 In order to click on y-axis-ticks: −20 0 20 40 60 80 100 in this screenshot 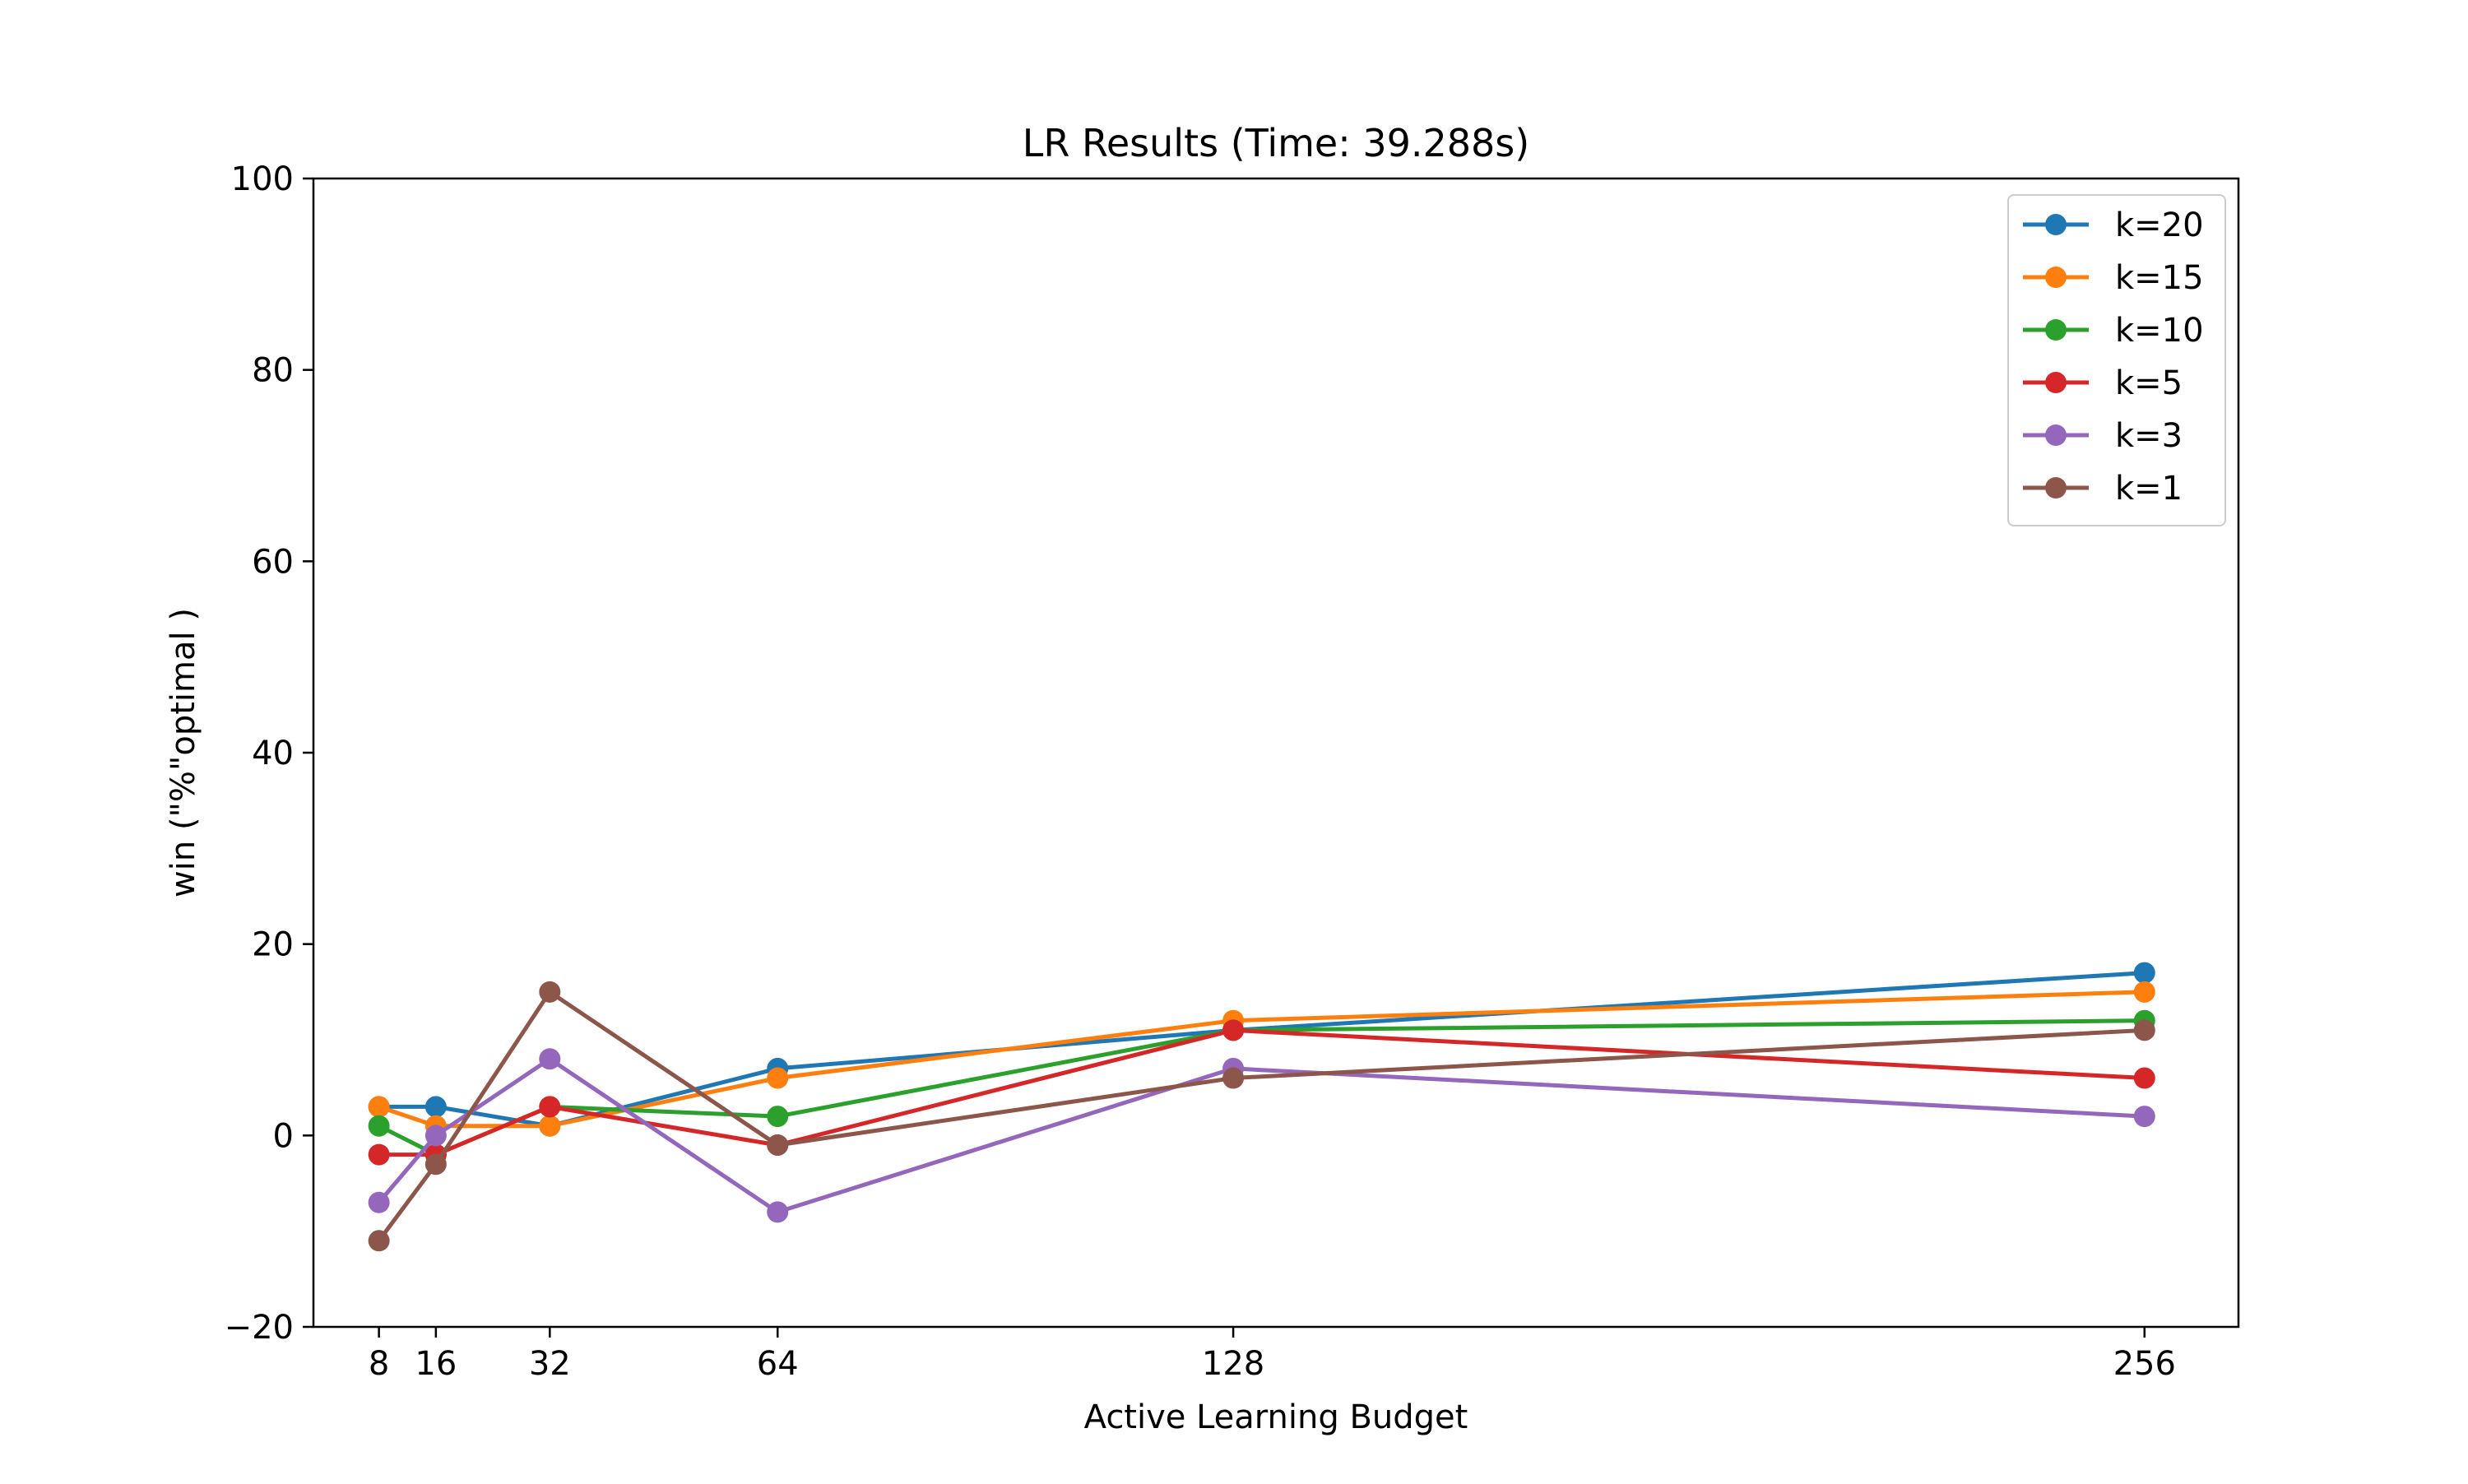, I will do `click(269, 753)`.